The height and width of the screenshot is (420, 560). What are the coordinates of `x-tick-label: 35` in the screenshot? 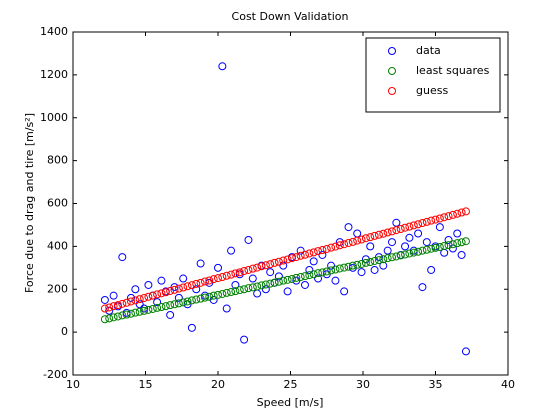 It's located at (436, 384).